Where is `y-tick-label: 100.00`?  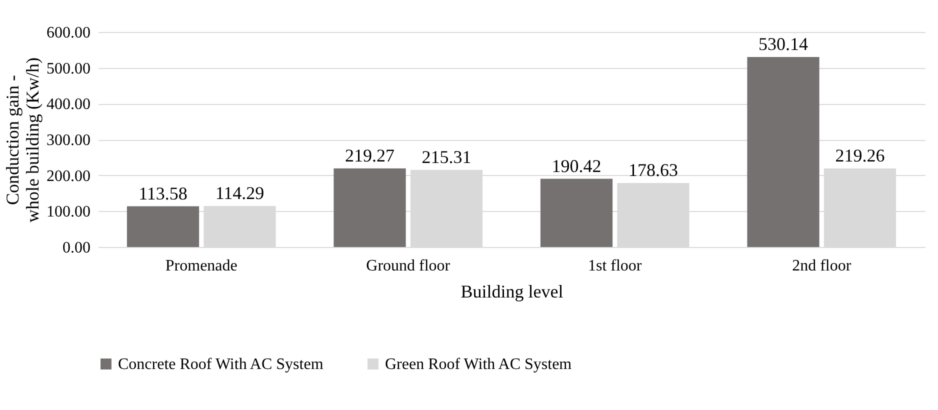
y-tick-label: 100.00 is located at coordinates (68, 212).